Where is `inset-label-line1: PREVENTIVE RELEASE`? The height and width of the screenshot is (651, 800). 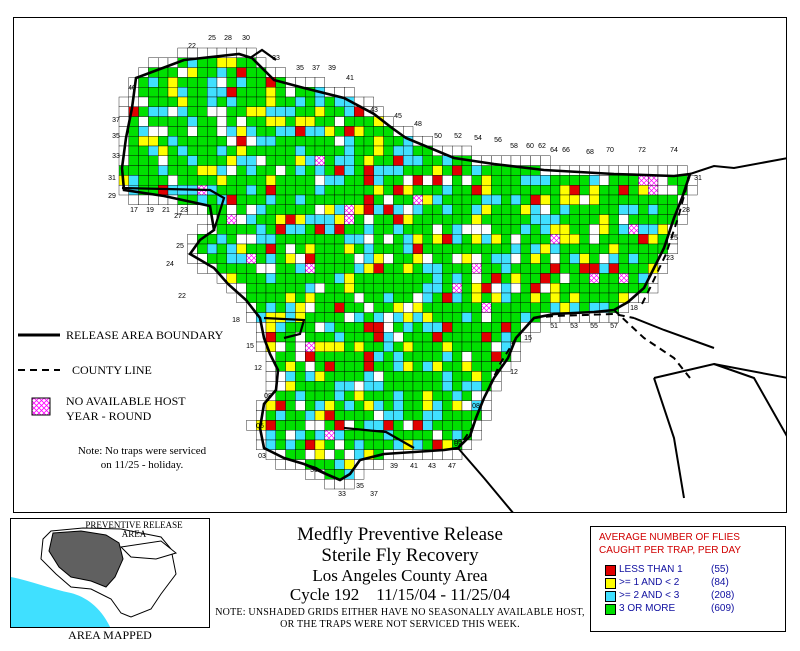
inset-label-line1: PREVENTIVE RELEASE is located at coordinates (134, 525).